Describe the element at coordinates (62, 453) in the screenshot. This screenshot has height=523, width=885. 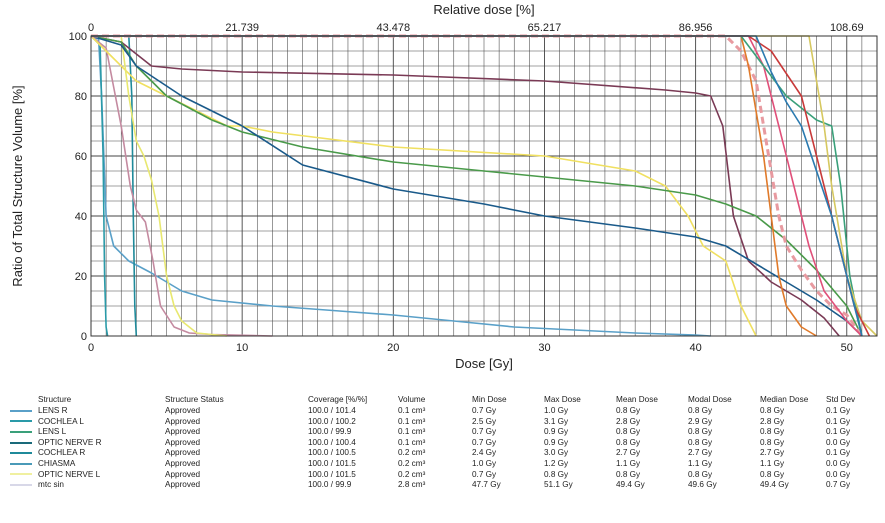
I see `structure-name: COCHLEA R` at that location.